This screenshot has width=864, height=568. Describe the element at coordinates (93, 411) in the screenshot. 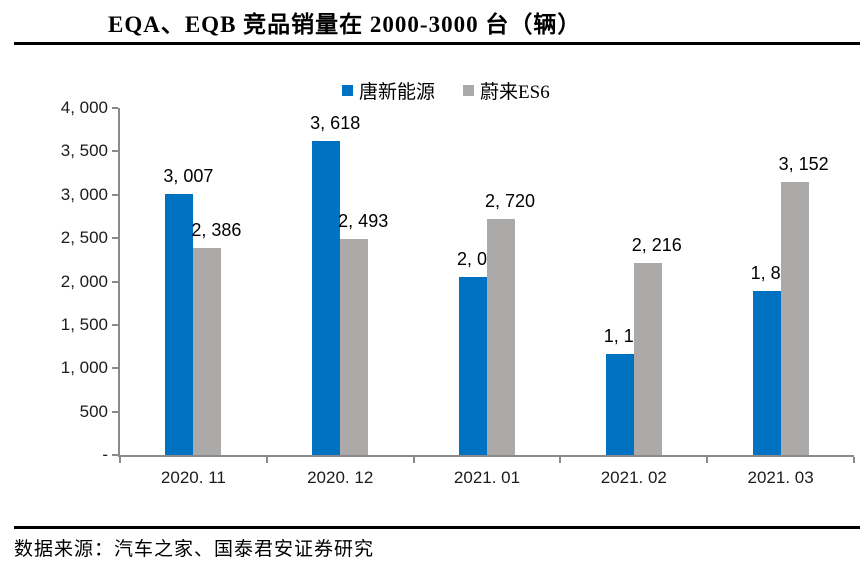

I see `y-axis-tick-label: 500` at that location.